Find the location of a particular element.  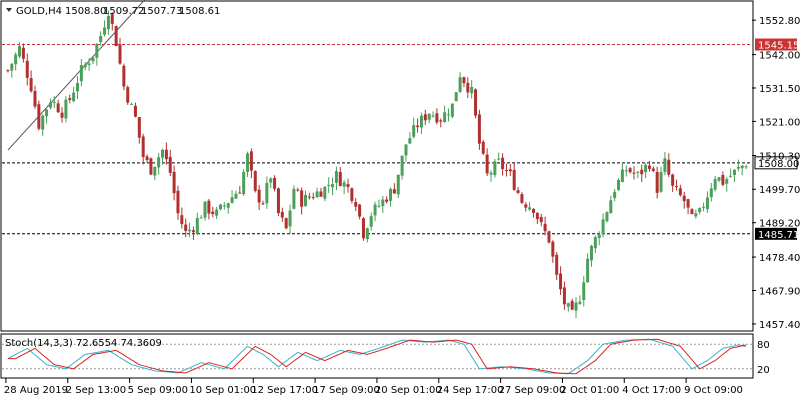

price-tick-label: 1499.70 is located at coordinates (779, 190).